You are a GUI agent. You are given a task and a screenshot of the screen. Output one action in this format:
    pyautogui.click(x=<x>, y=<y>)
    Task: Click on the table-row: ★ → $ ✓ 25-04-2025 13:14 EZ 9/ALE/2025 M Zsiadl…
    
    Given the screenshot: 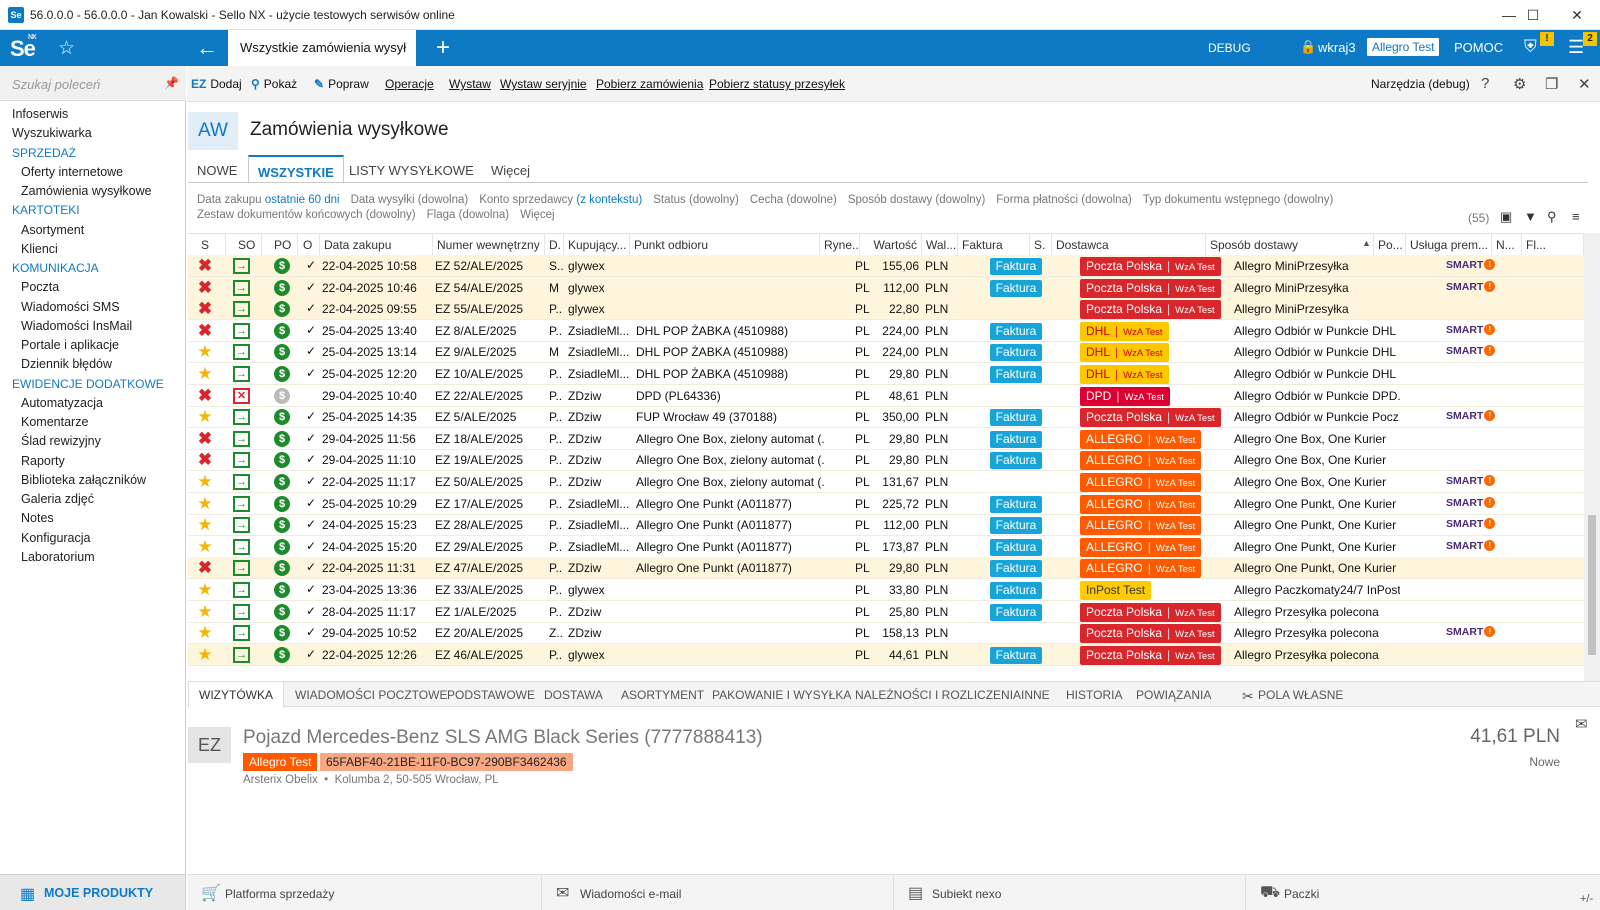 What is the action you would take?
    pyautogui.click(x=886, y=352)
    